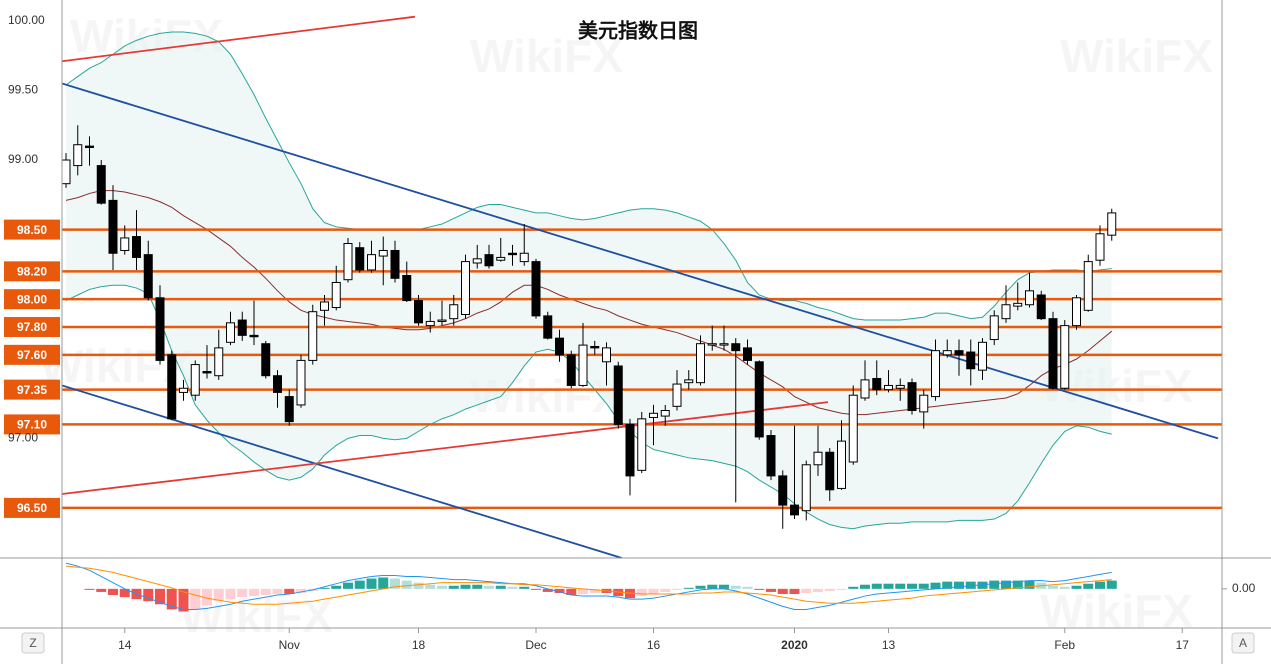  I want to click on scale-button-label: A, so click(1243, 643).